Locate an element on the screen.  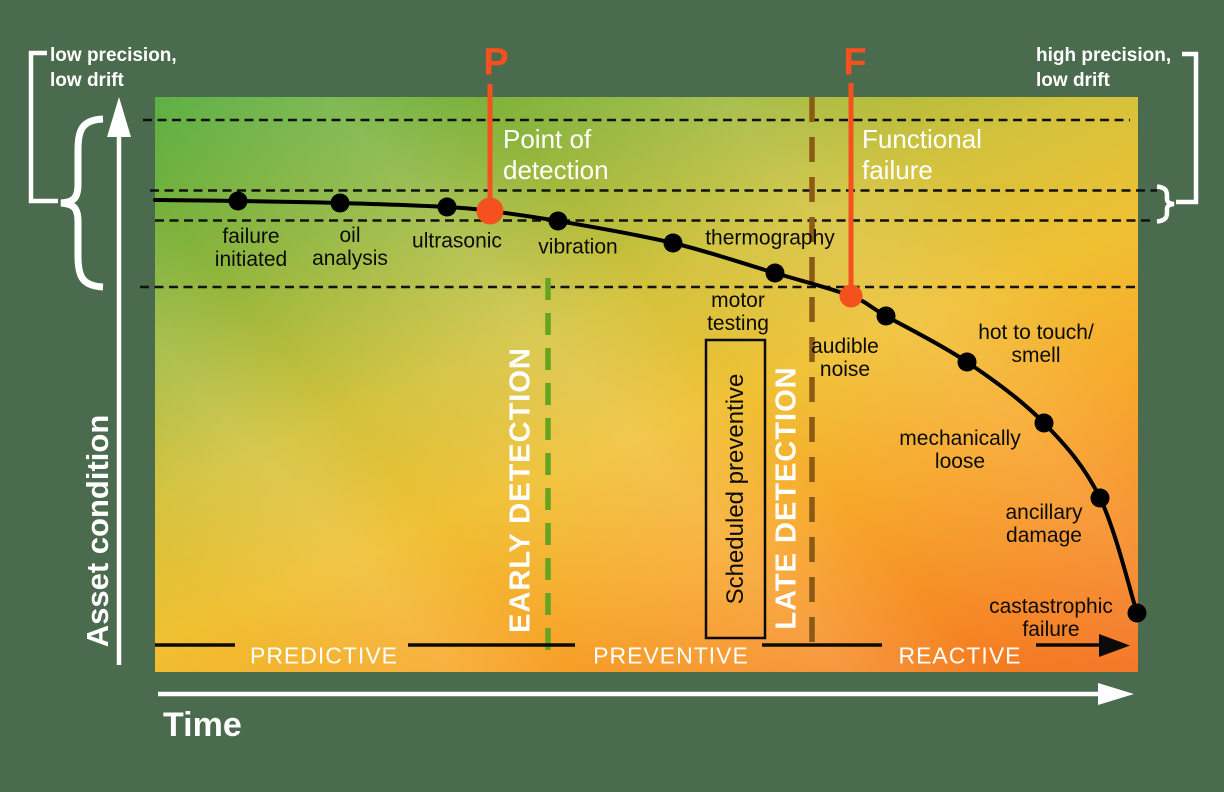
curve-point-label-2: oil analysis is located at coordinates (350, 247).